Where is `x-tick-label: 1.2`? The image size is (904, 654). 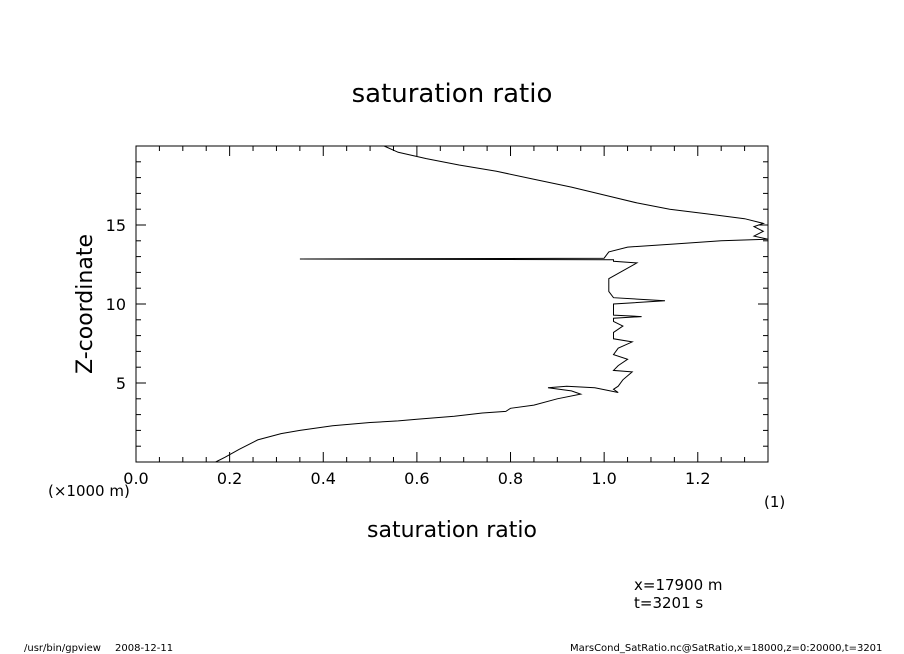 x-tick-label: 1.2 is located at coordinates (697, 478).